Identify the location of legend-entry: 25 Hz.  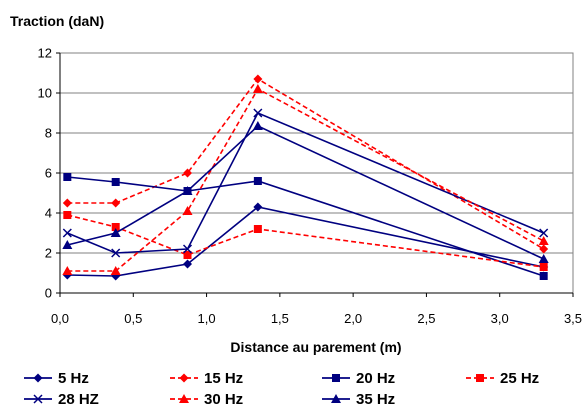
(502, 378).